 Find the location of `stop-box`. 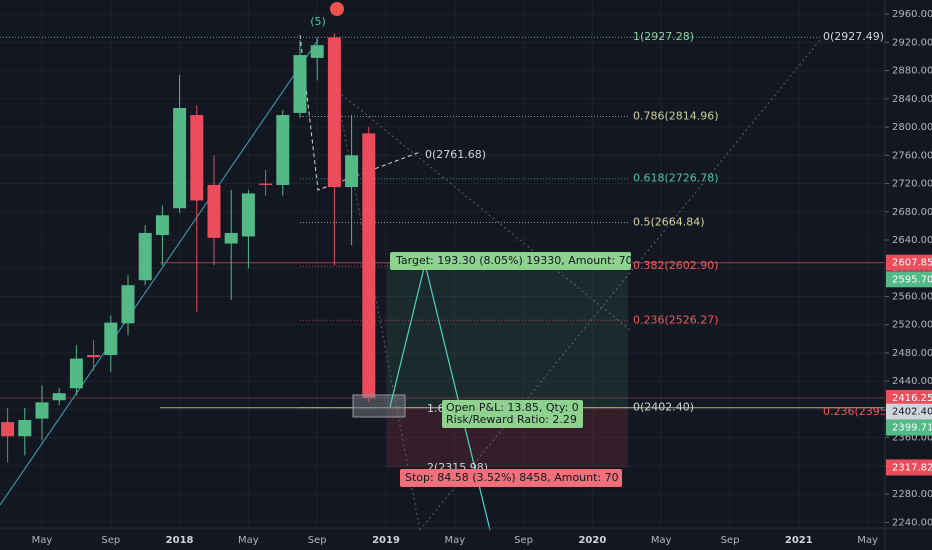

stop-box is located at coordinates (511, 478).